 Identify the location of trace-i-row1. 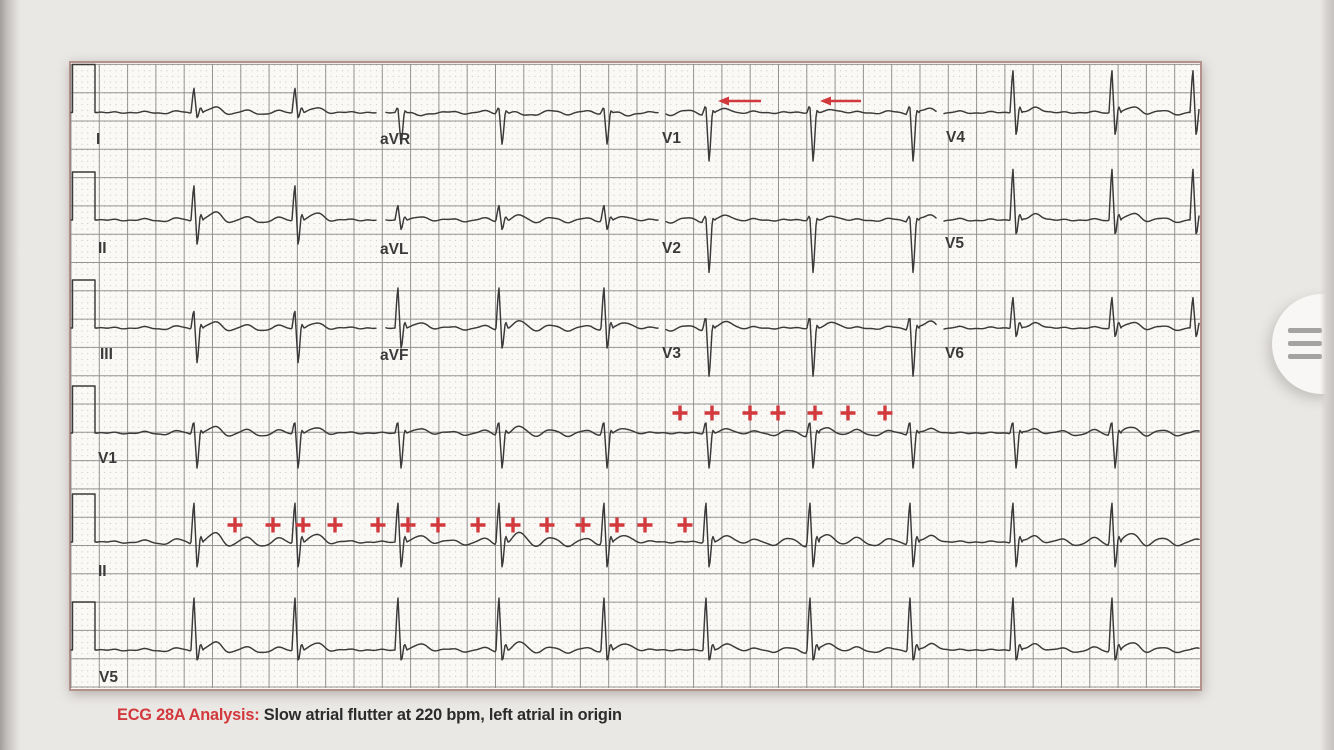
(236, 103).